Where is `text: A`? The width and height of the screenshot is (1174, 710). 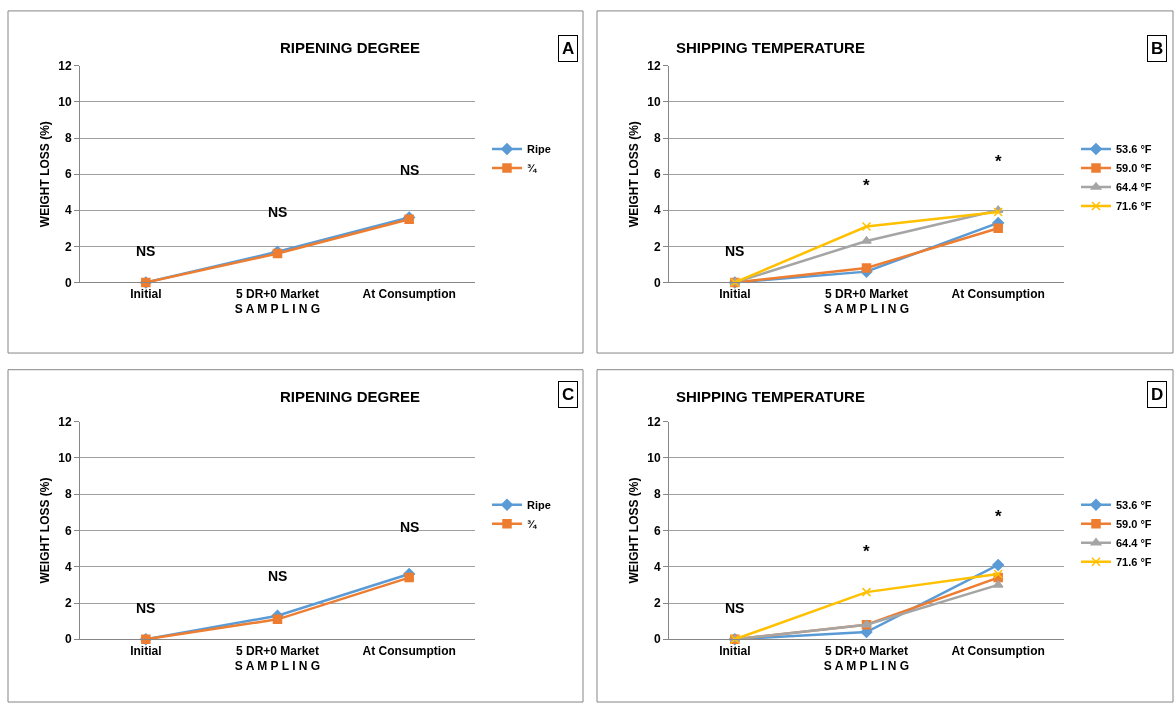 text: A is located at coordinates (568, 48).